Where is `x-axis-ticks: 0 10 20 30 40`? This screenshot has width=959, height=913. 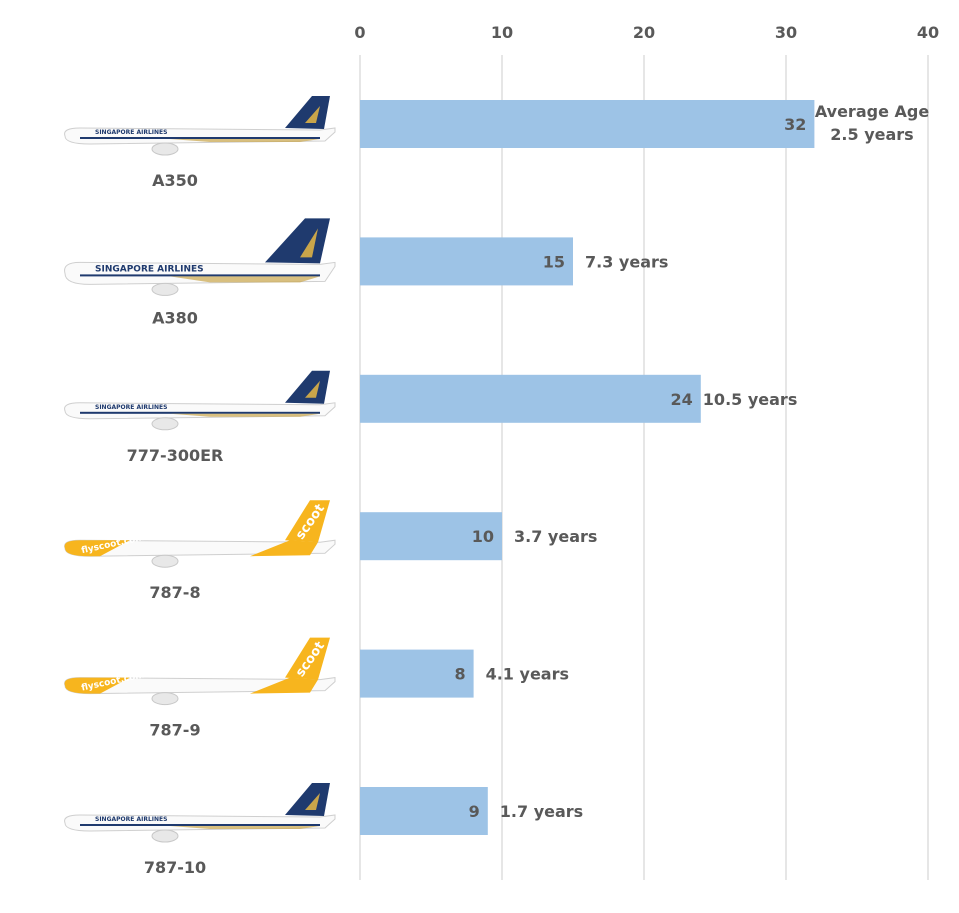
x-axis-ticks: 0 10 20 30 40 is located at coordinates (646, 32).